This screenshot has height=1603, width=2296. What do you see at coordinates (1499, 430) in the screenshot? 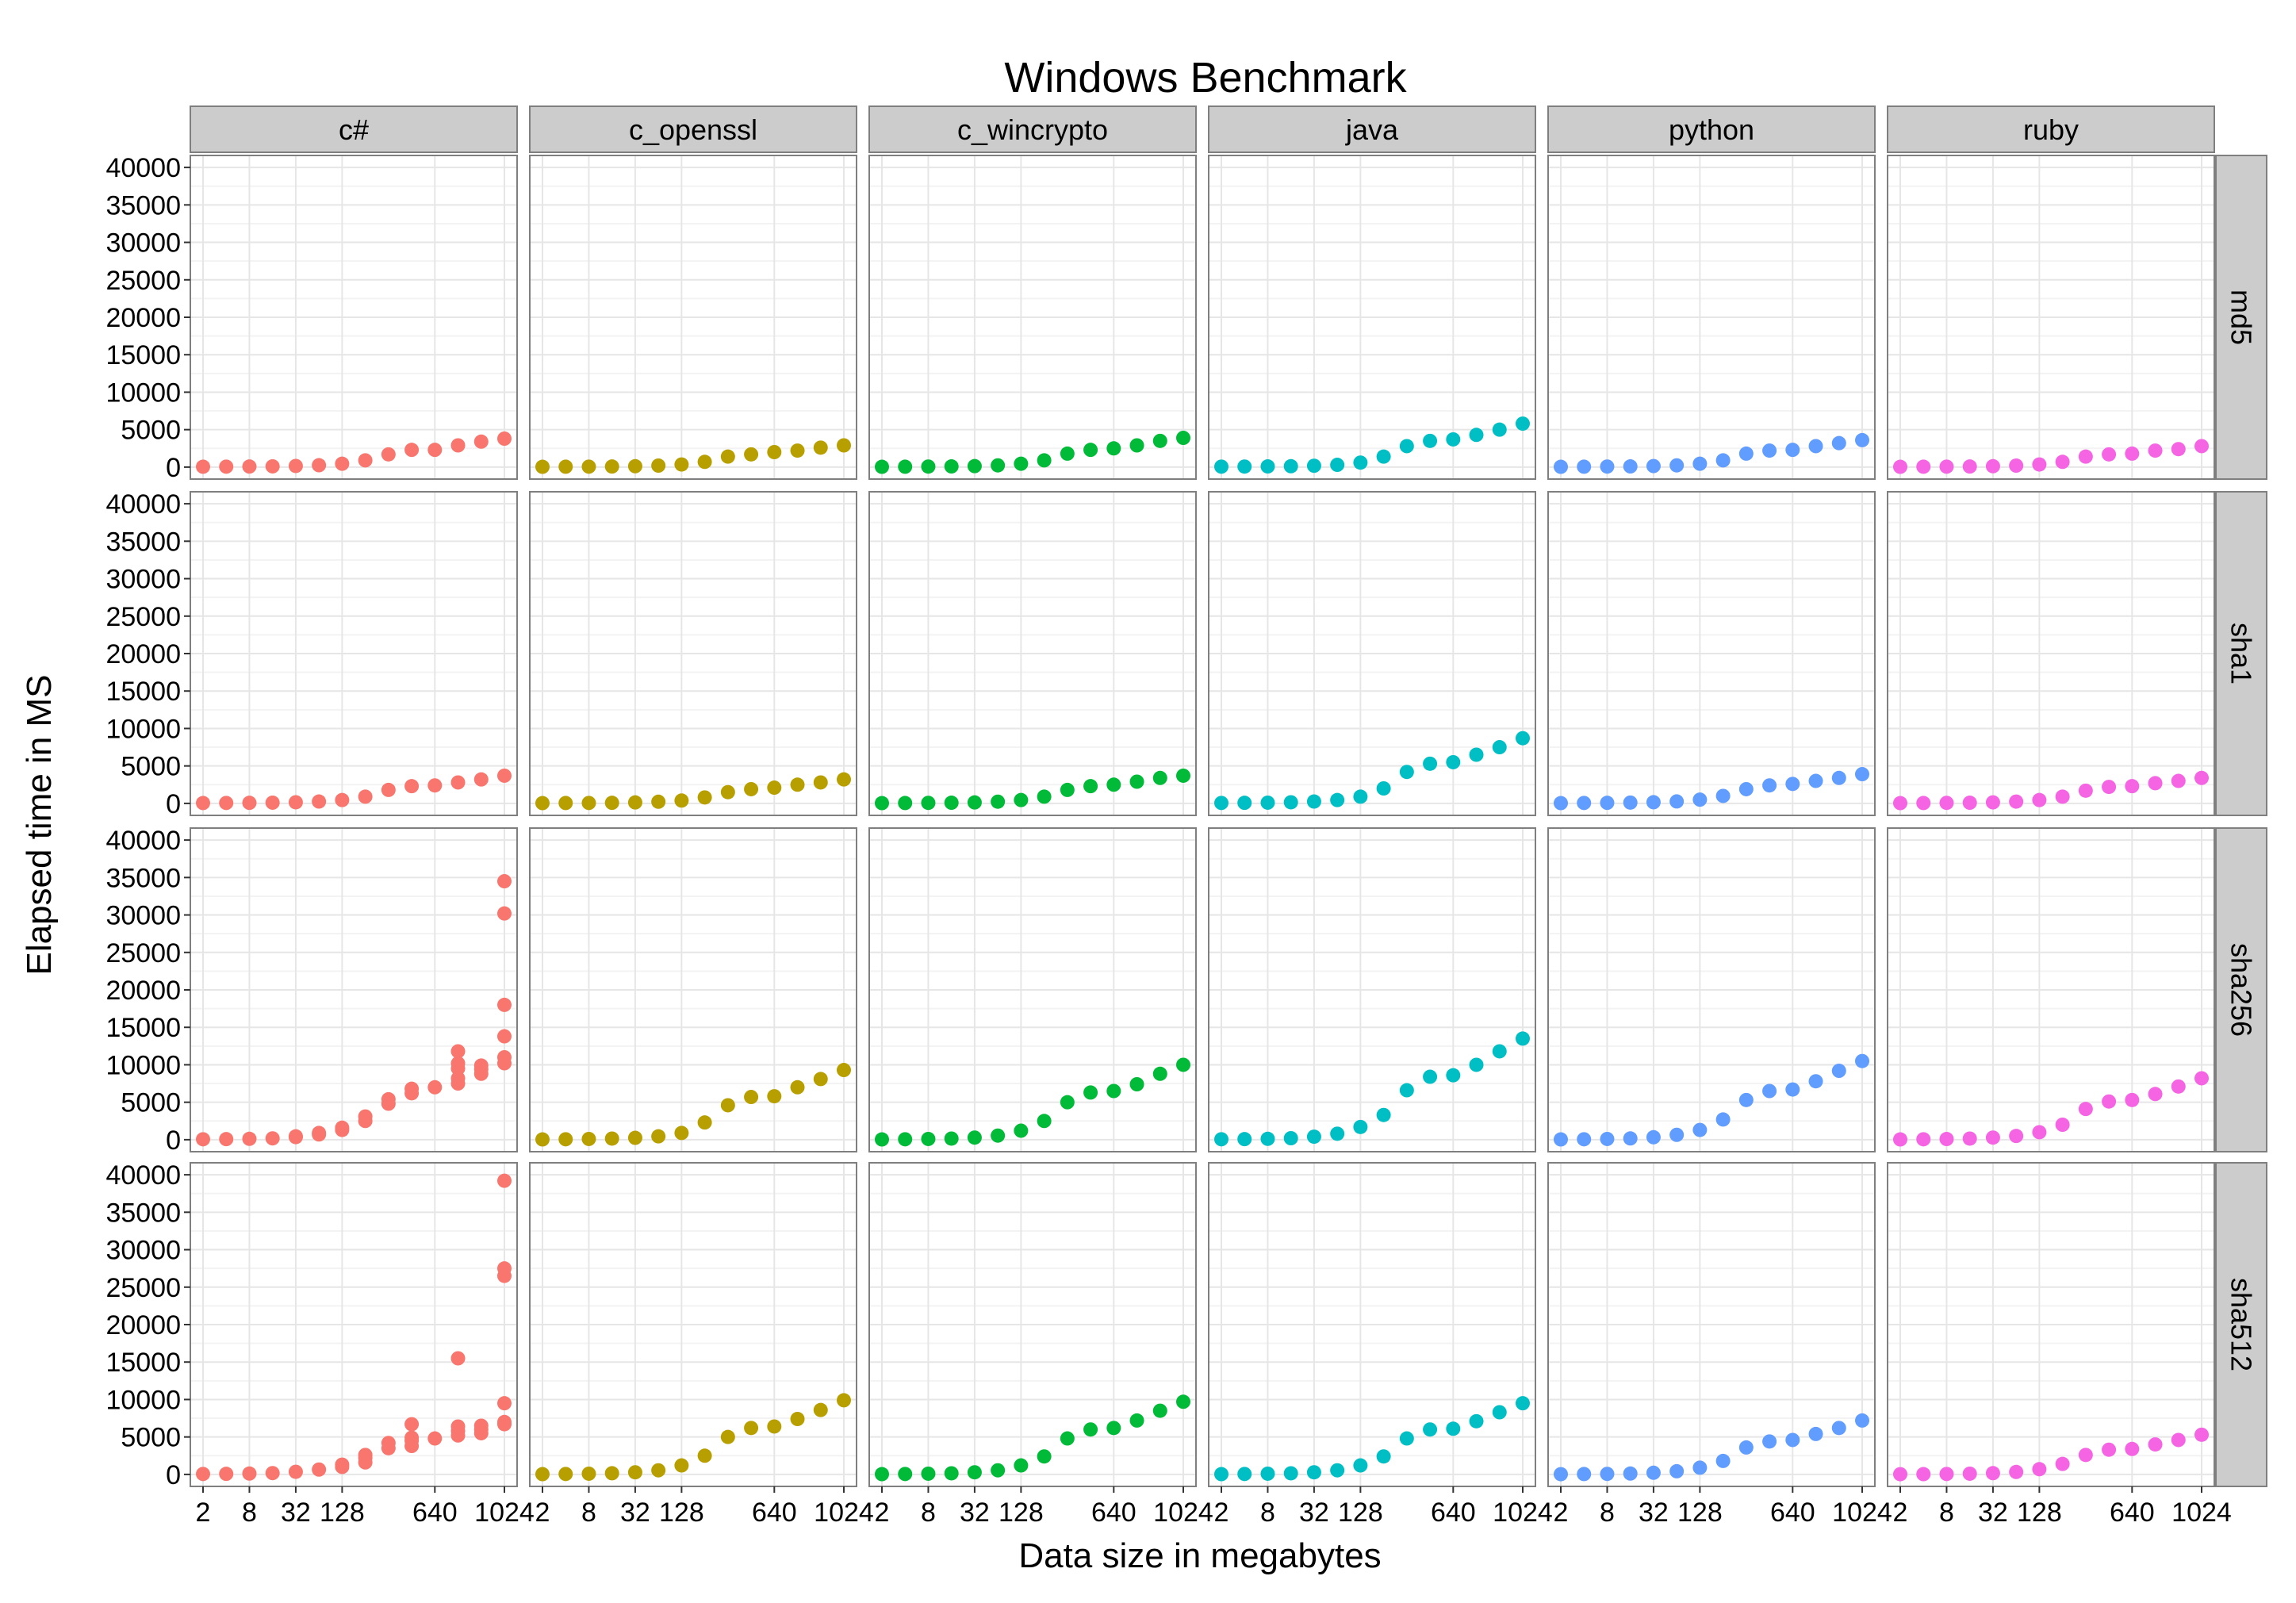
I see `point-md5-java` at bounding box center [1499, 430].